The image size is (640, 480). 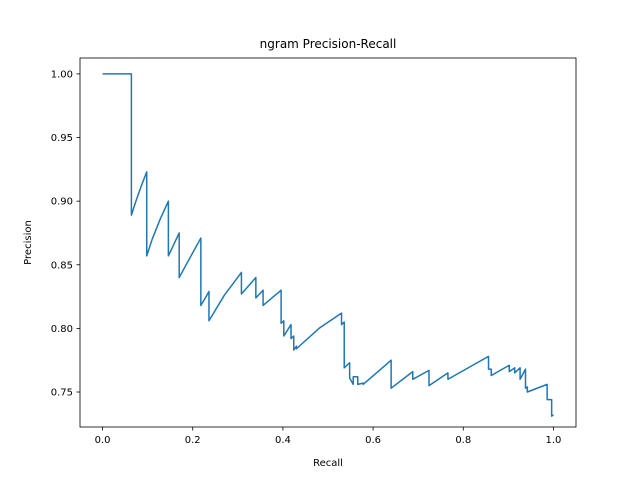 I want to click on x-tick-label: 0.6, so click(x=373, y=440).